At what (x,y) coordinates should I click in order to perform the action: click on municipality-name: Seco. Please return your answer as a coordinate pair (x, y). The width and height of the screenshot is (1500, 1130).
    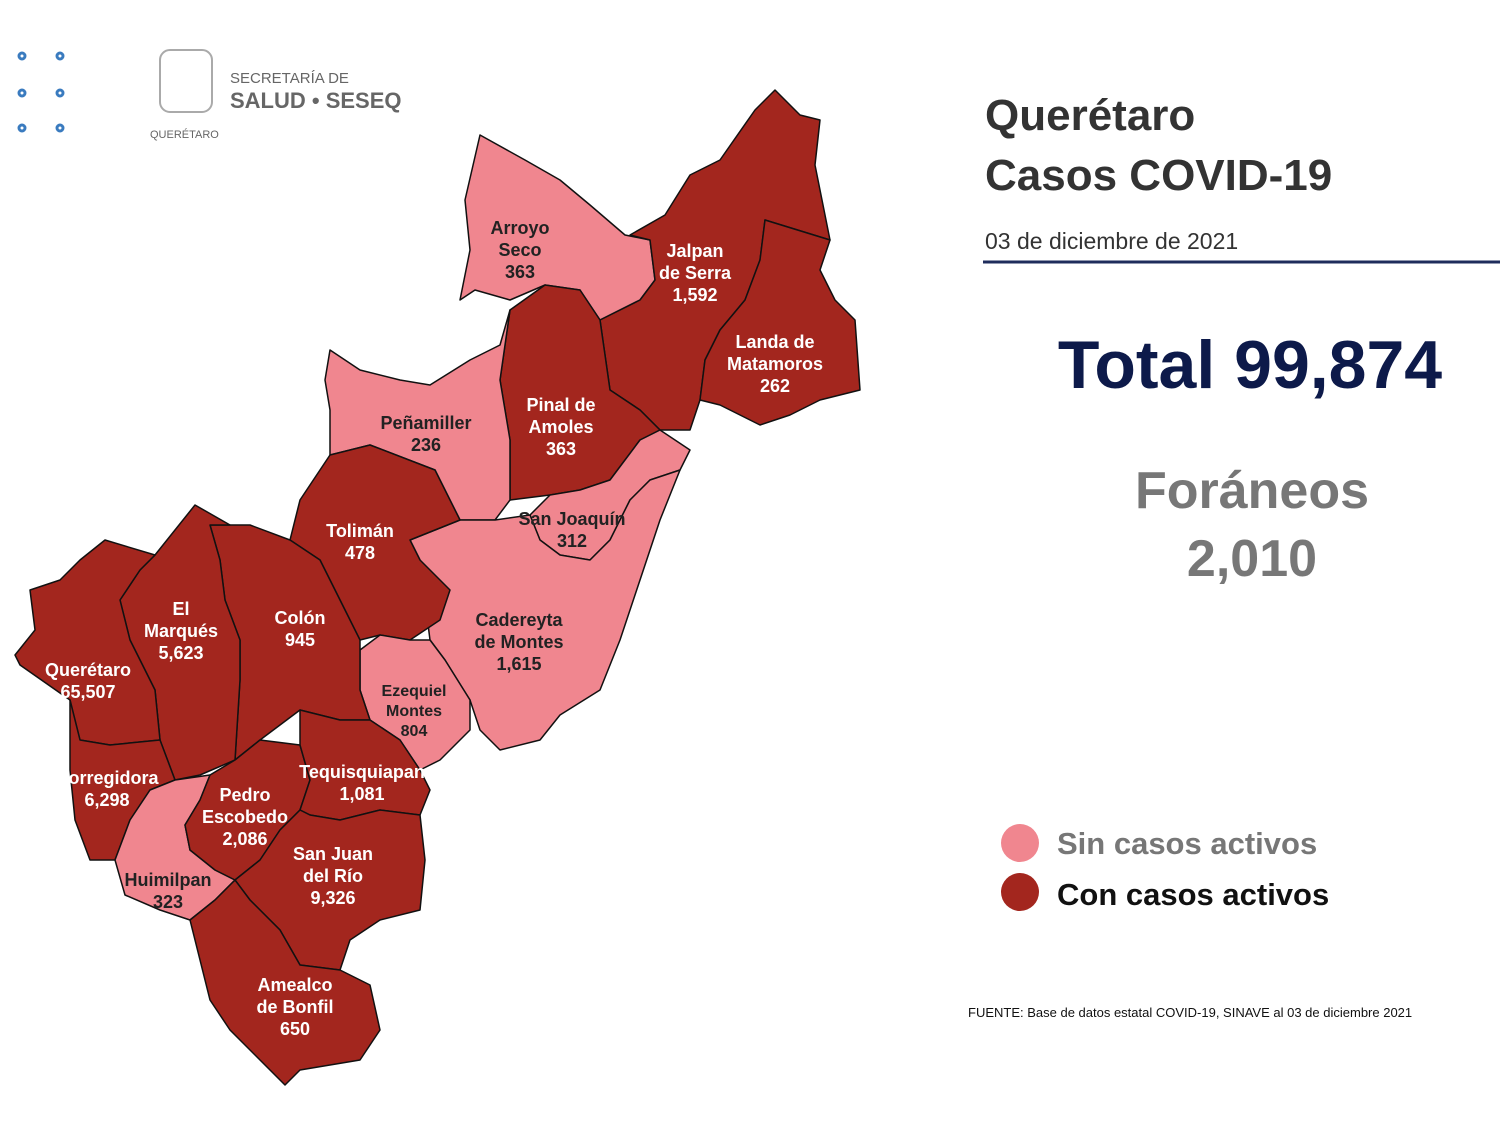
    Looking at the image, I should click on (519, 250).